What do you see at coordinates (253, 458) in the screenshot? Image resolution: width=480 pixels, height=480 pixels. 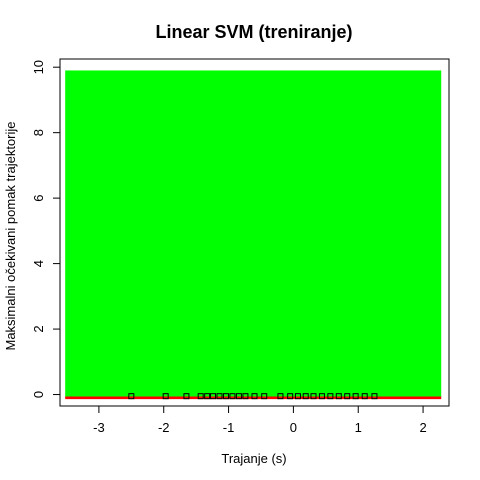 I see `x-axis-label: Trajanje (s)` at bounding box center [253, 458].